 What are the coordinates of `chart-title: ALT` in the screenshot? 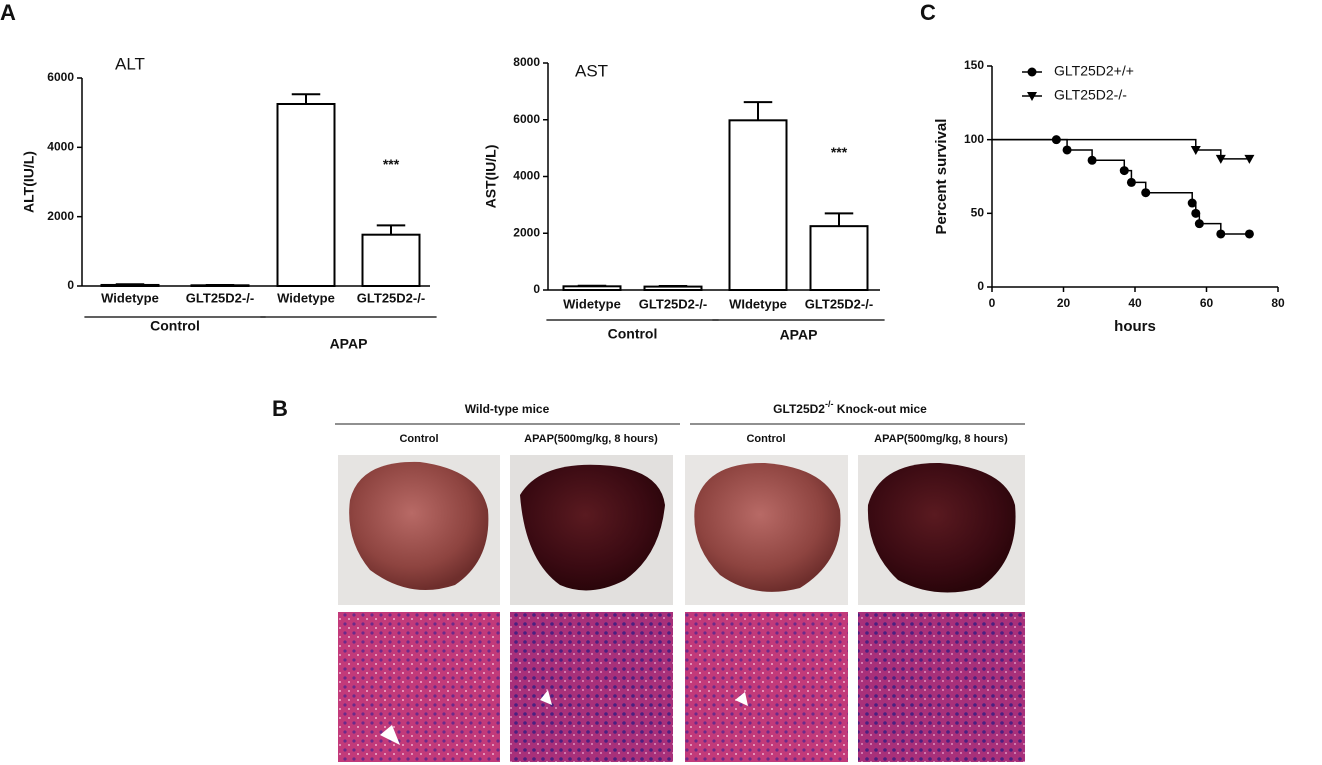 It's located at (130, 63).